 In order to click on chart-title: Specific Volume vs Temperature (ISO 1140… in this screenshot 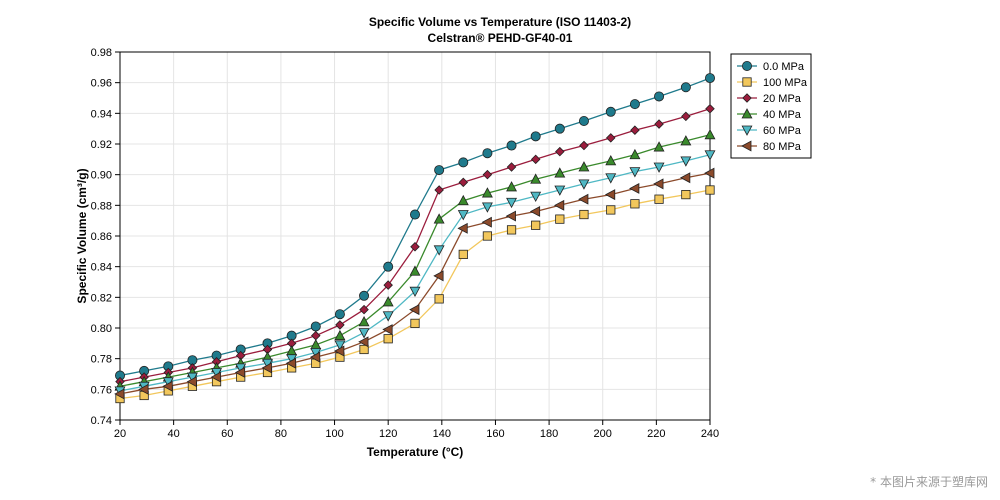, I will do `click(500, 22)`.